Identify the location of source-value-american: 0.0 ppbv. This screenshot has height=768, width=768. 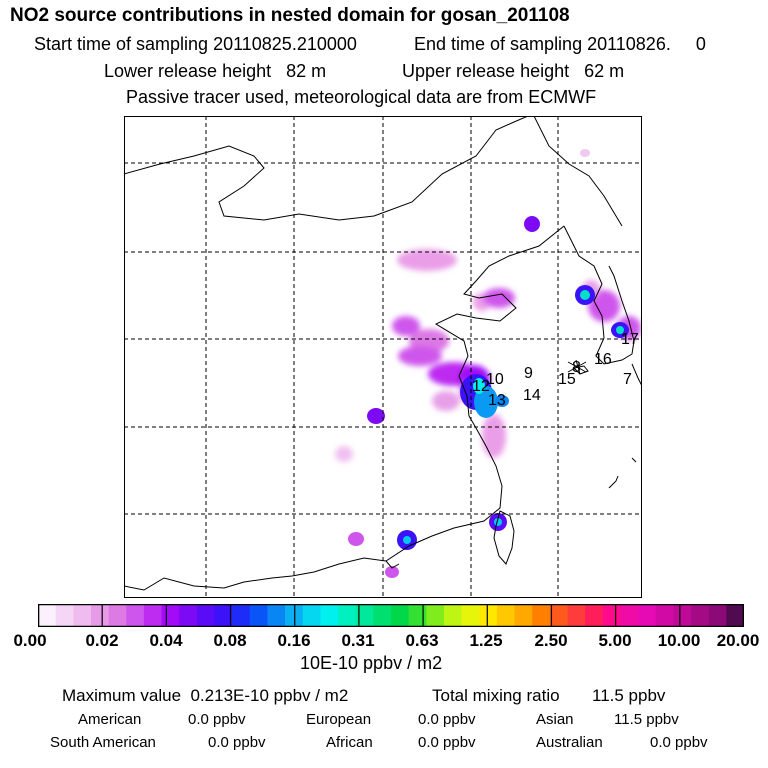
(217, 719).